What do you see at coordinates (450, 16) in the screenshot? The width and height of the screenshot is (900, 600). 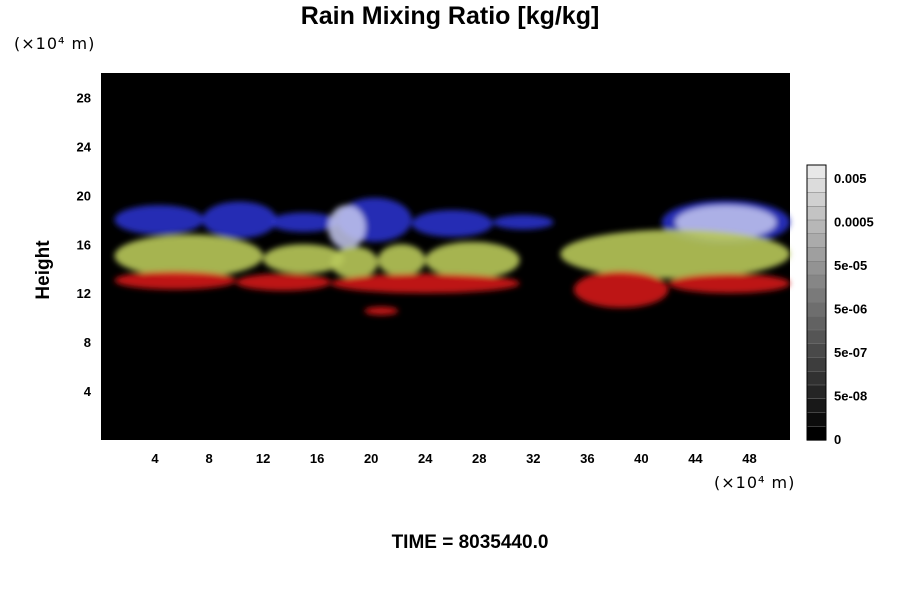 I see `chart-title: Rain Mixing Ratio [kg/kg]` at bounding box center [450, 16].